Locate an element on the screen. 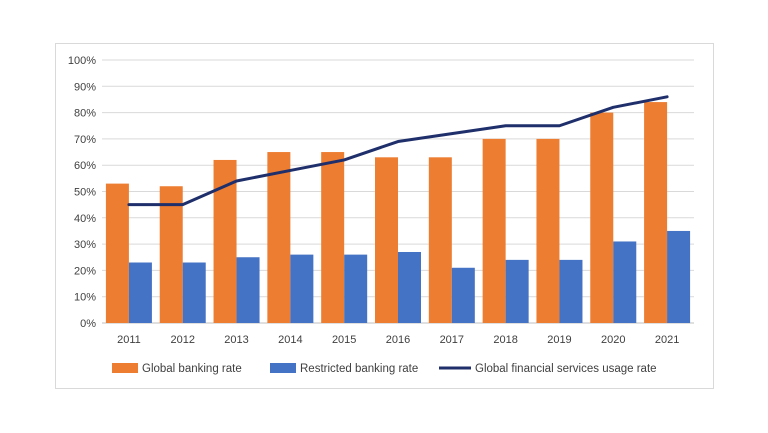 The width and height of the screenshot is (768, 433). bar-restricted-banking-rate-2020 is located at coordinates (625, 282).